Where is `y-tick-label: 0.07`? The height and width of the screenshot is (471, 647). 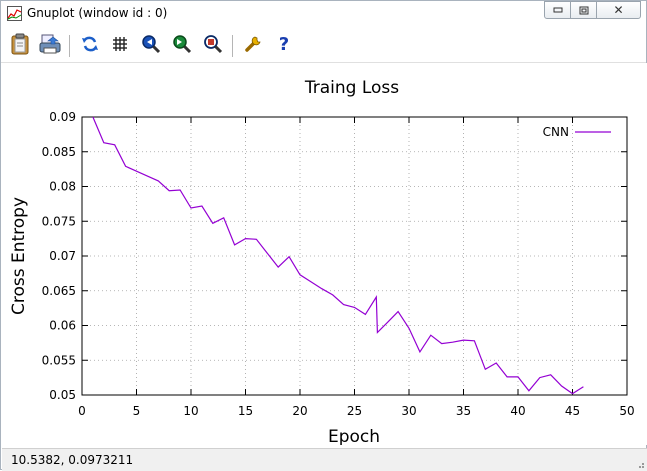 y-tick-label: 0.07 is located at coordinates (62, 256).